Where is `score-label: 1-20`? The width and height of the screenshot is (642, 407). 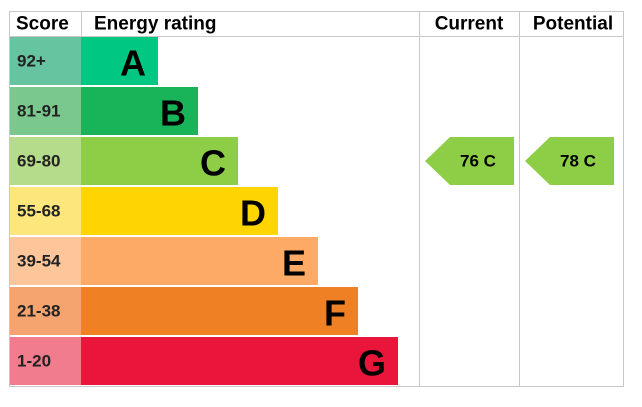 score-label: 1-20 is located at coordinates (34, 361).